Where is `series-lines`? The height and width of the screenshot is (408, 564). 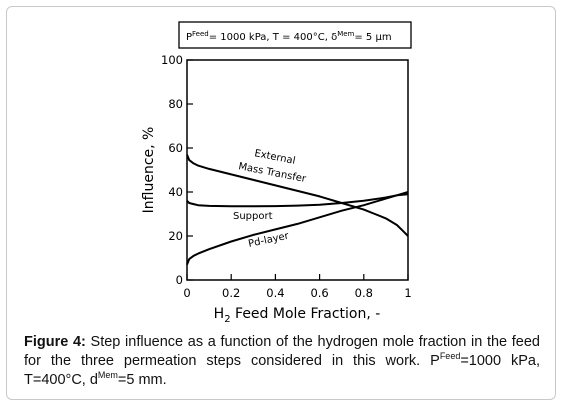
series-lines is located at coordinates (297, 209).